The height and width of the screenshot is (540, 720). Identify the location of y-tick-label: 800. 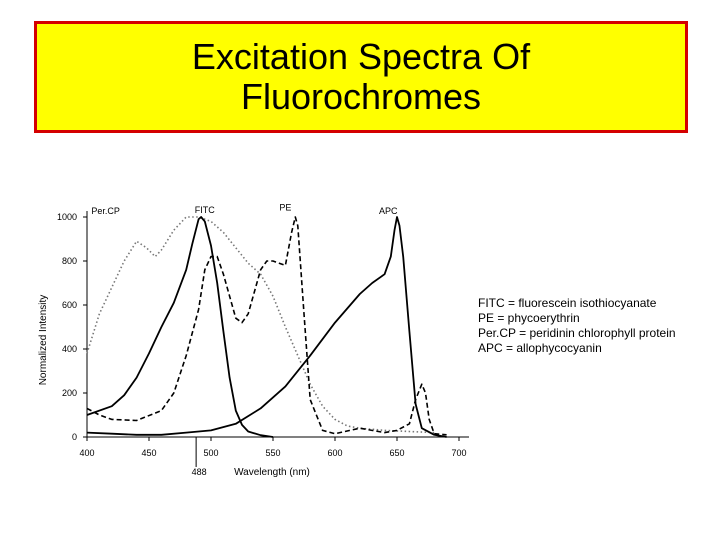
(69, 261).